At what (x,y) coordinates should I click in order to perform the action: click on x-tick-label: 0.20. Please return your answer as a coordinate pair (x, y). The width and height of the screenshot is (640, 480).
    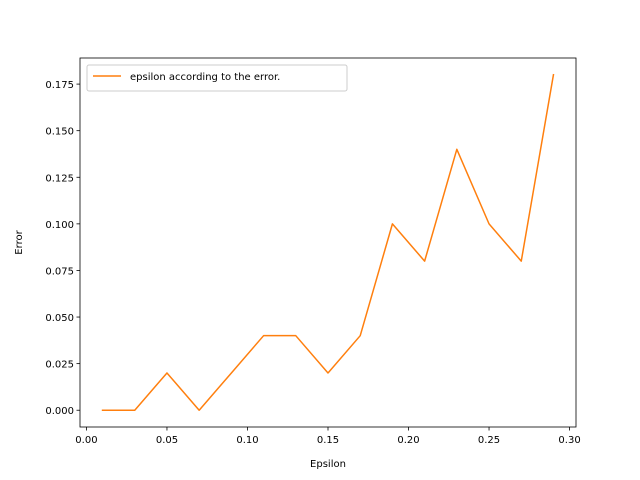
    Looking at the image, I should click on (408, 440).